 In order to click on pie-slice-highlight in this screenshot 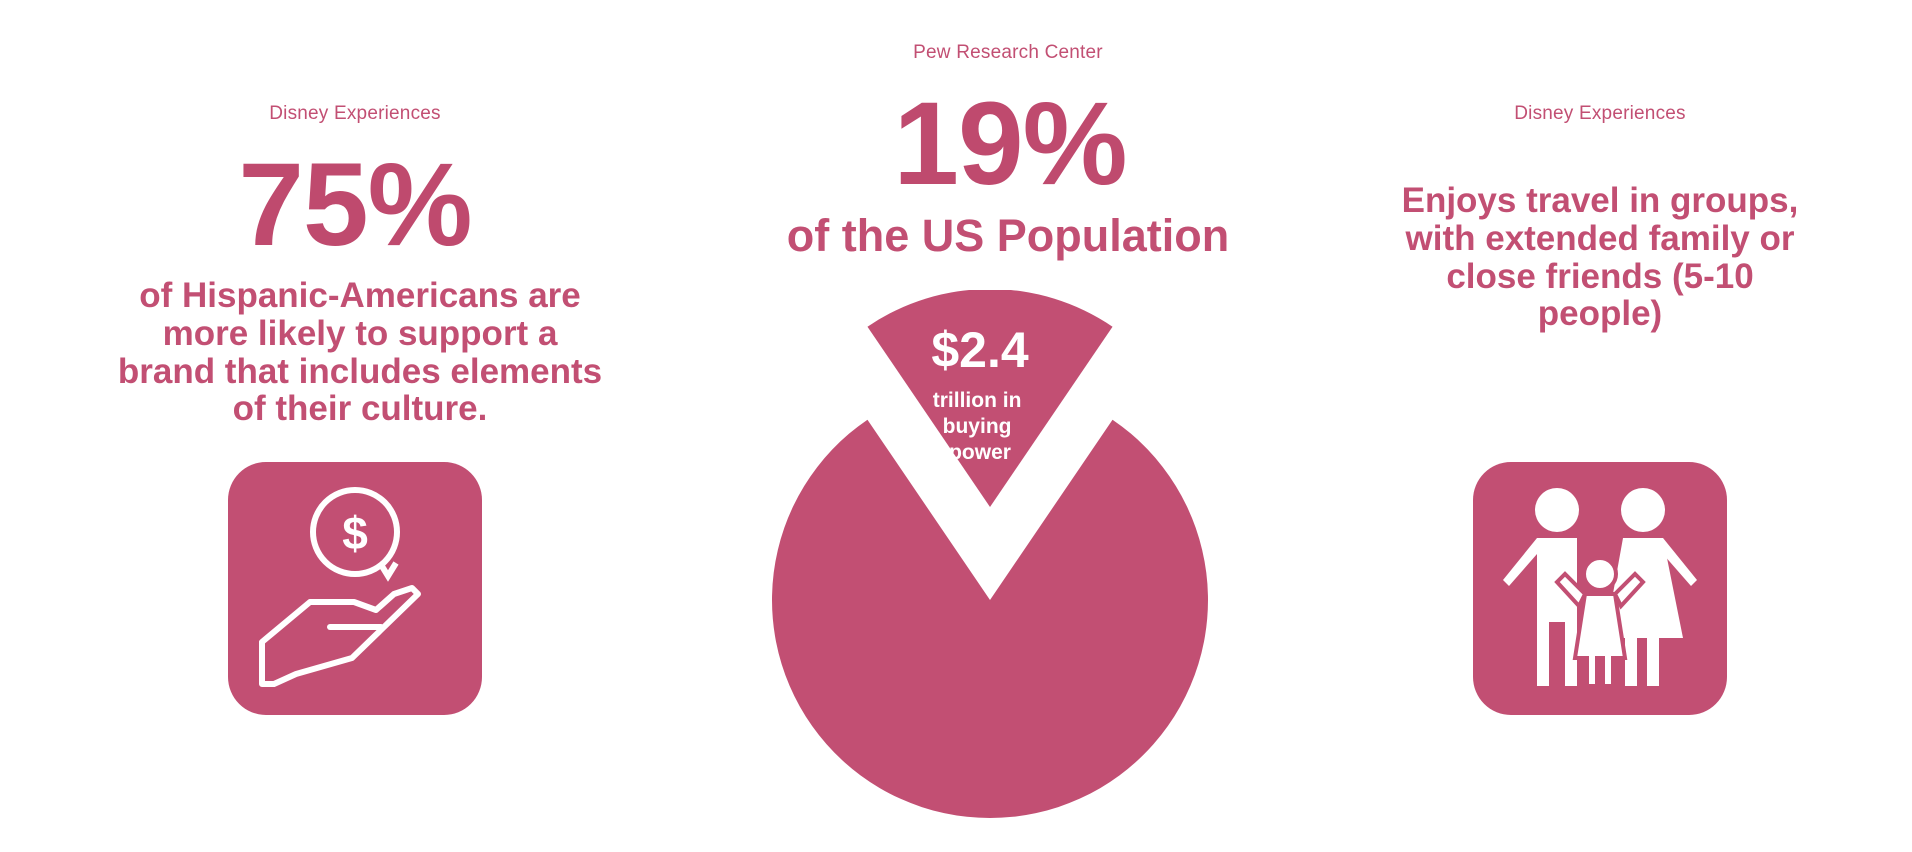, I will do `click(990, 398)`.